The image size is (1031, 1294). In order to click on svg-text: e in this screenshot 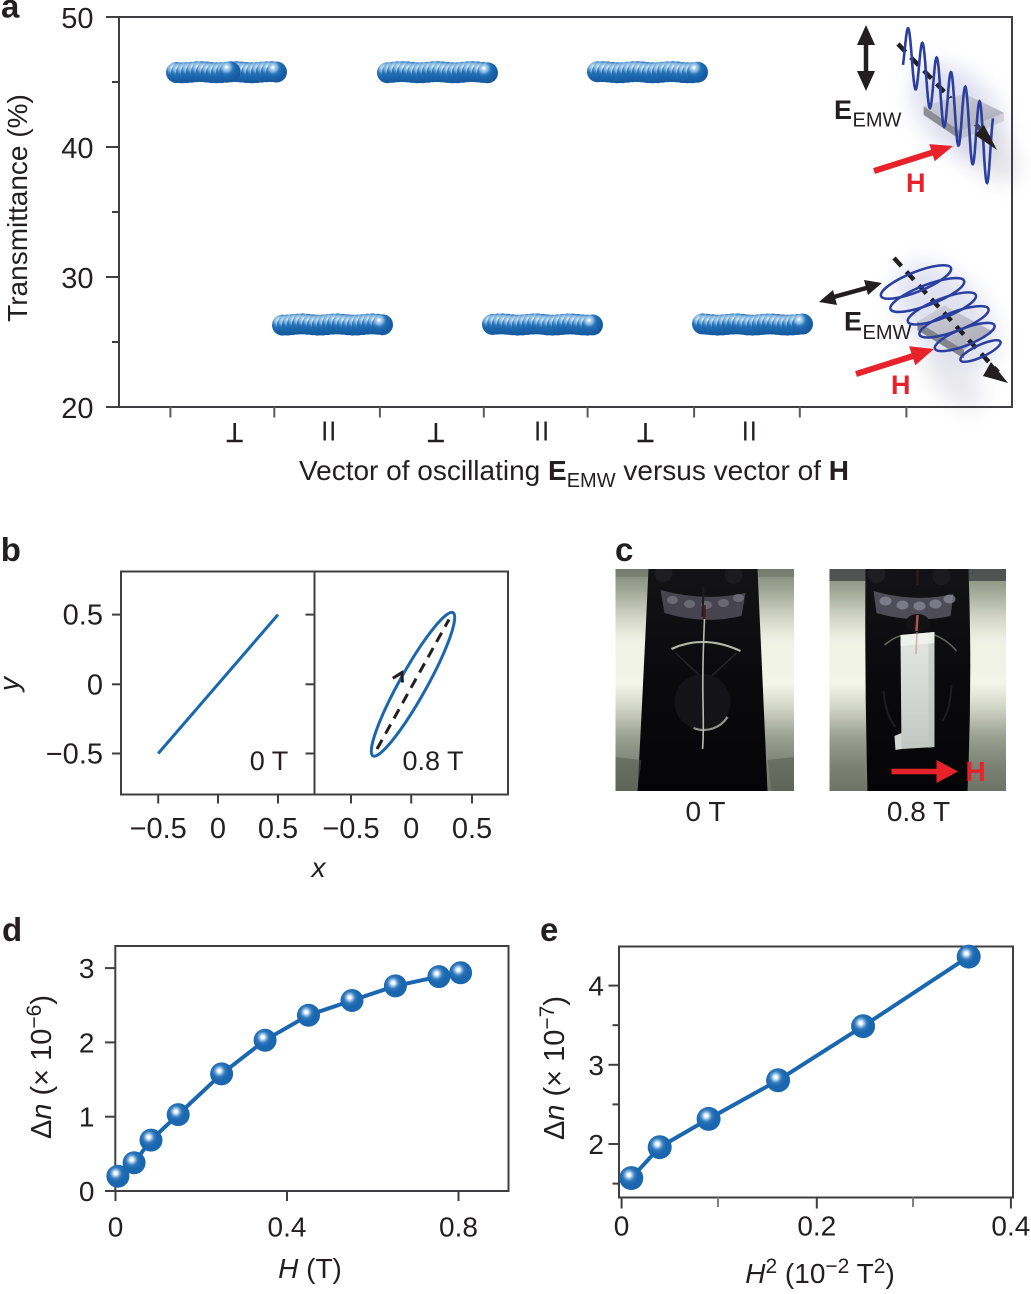, I will do `click(549, 929)`.